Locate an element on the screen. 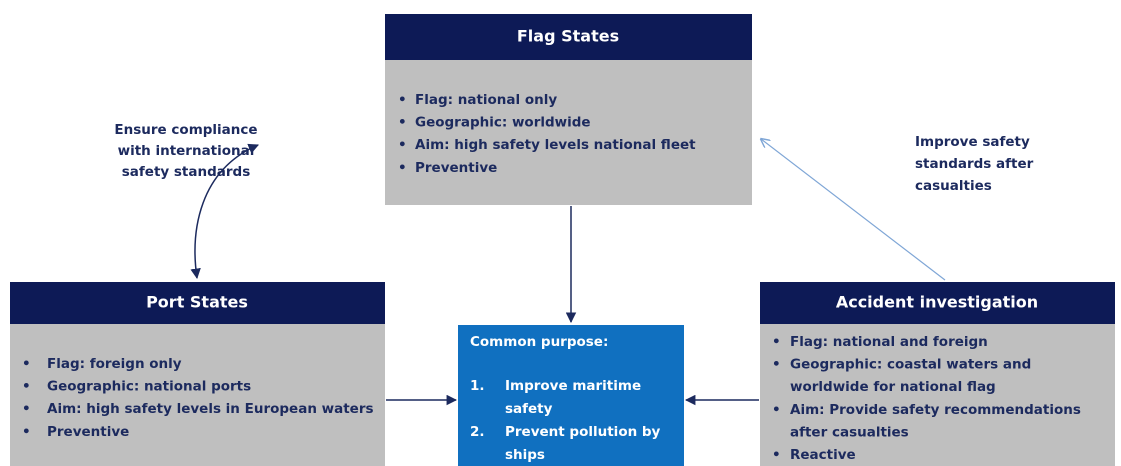 The width and height of the screenshot is (1121, 466). bullet-text: Flag: national and foreign is located at coordinates (889, 342).